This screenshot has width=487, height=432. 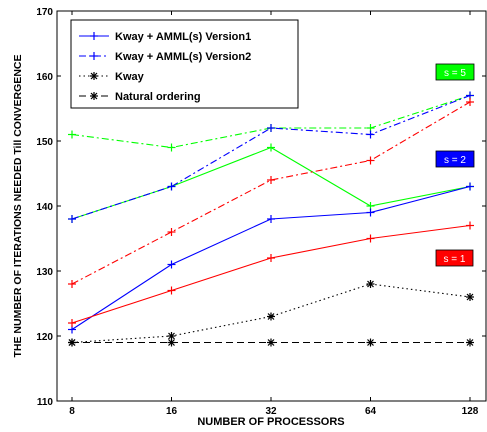 What do you see at coordinates (130, 77) in the screenshot?
I see `legend-label: Kway` at bounding box center [130, 77].